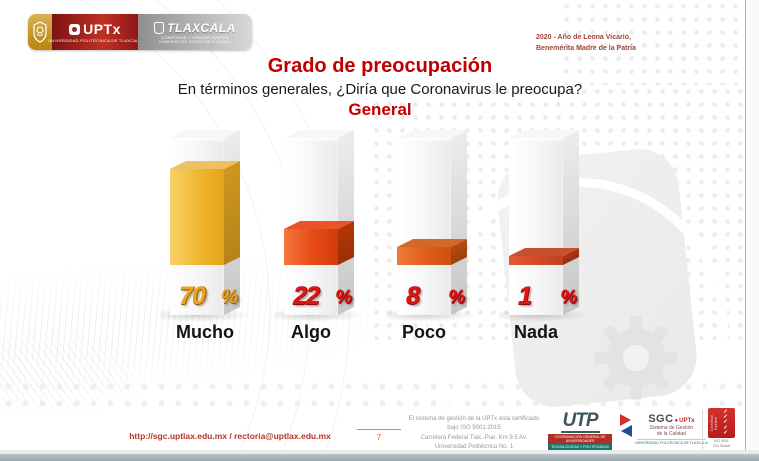  What do you see at coordinates (721, 441) in the screenshot?
I see `badge-caption1: ISO 9001` at bounding box center [721, 441].